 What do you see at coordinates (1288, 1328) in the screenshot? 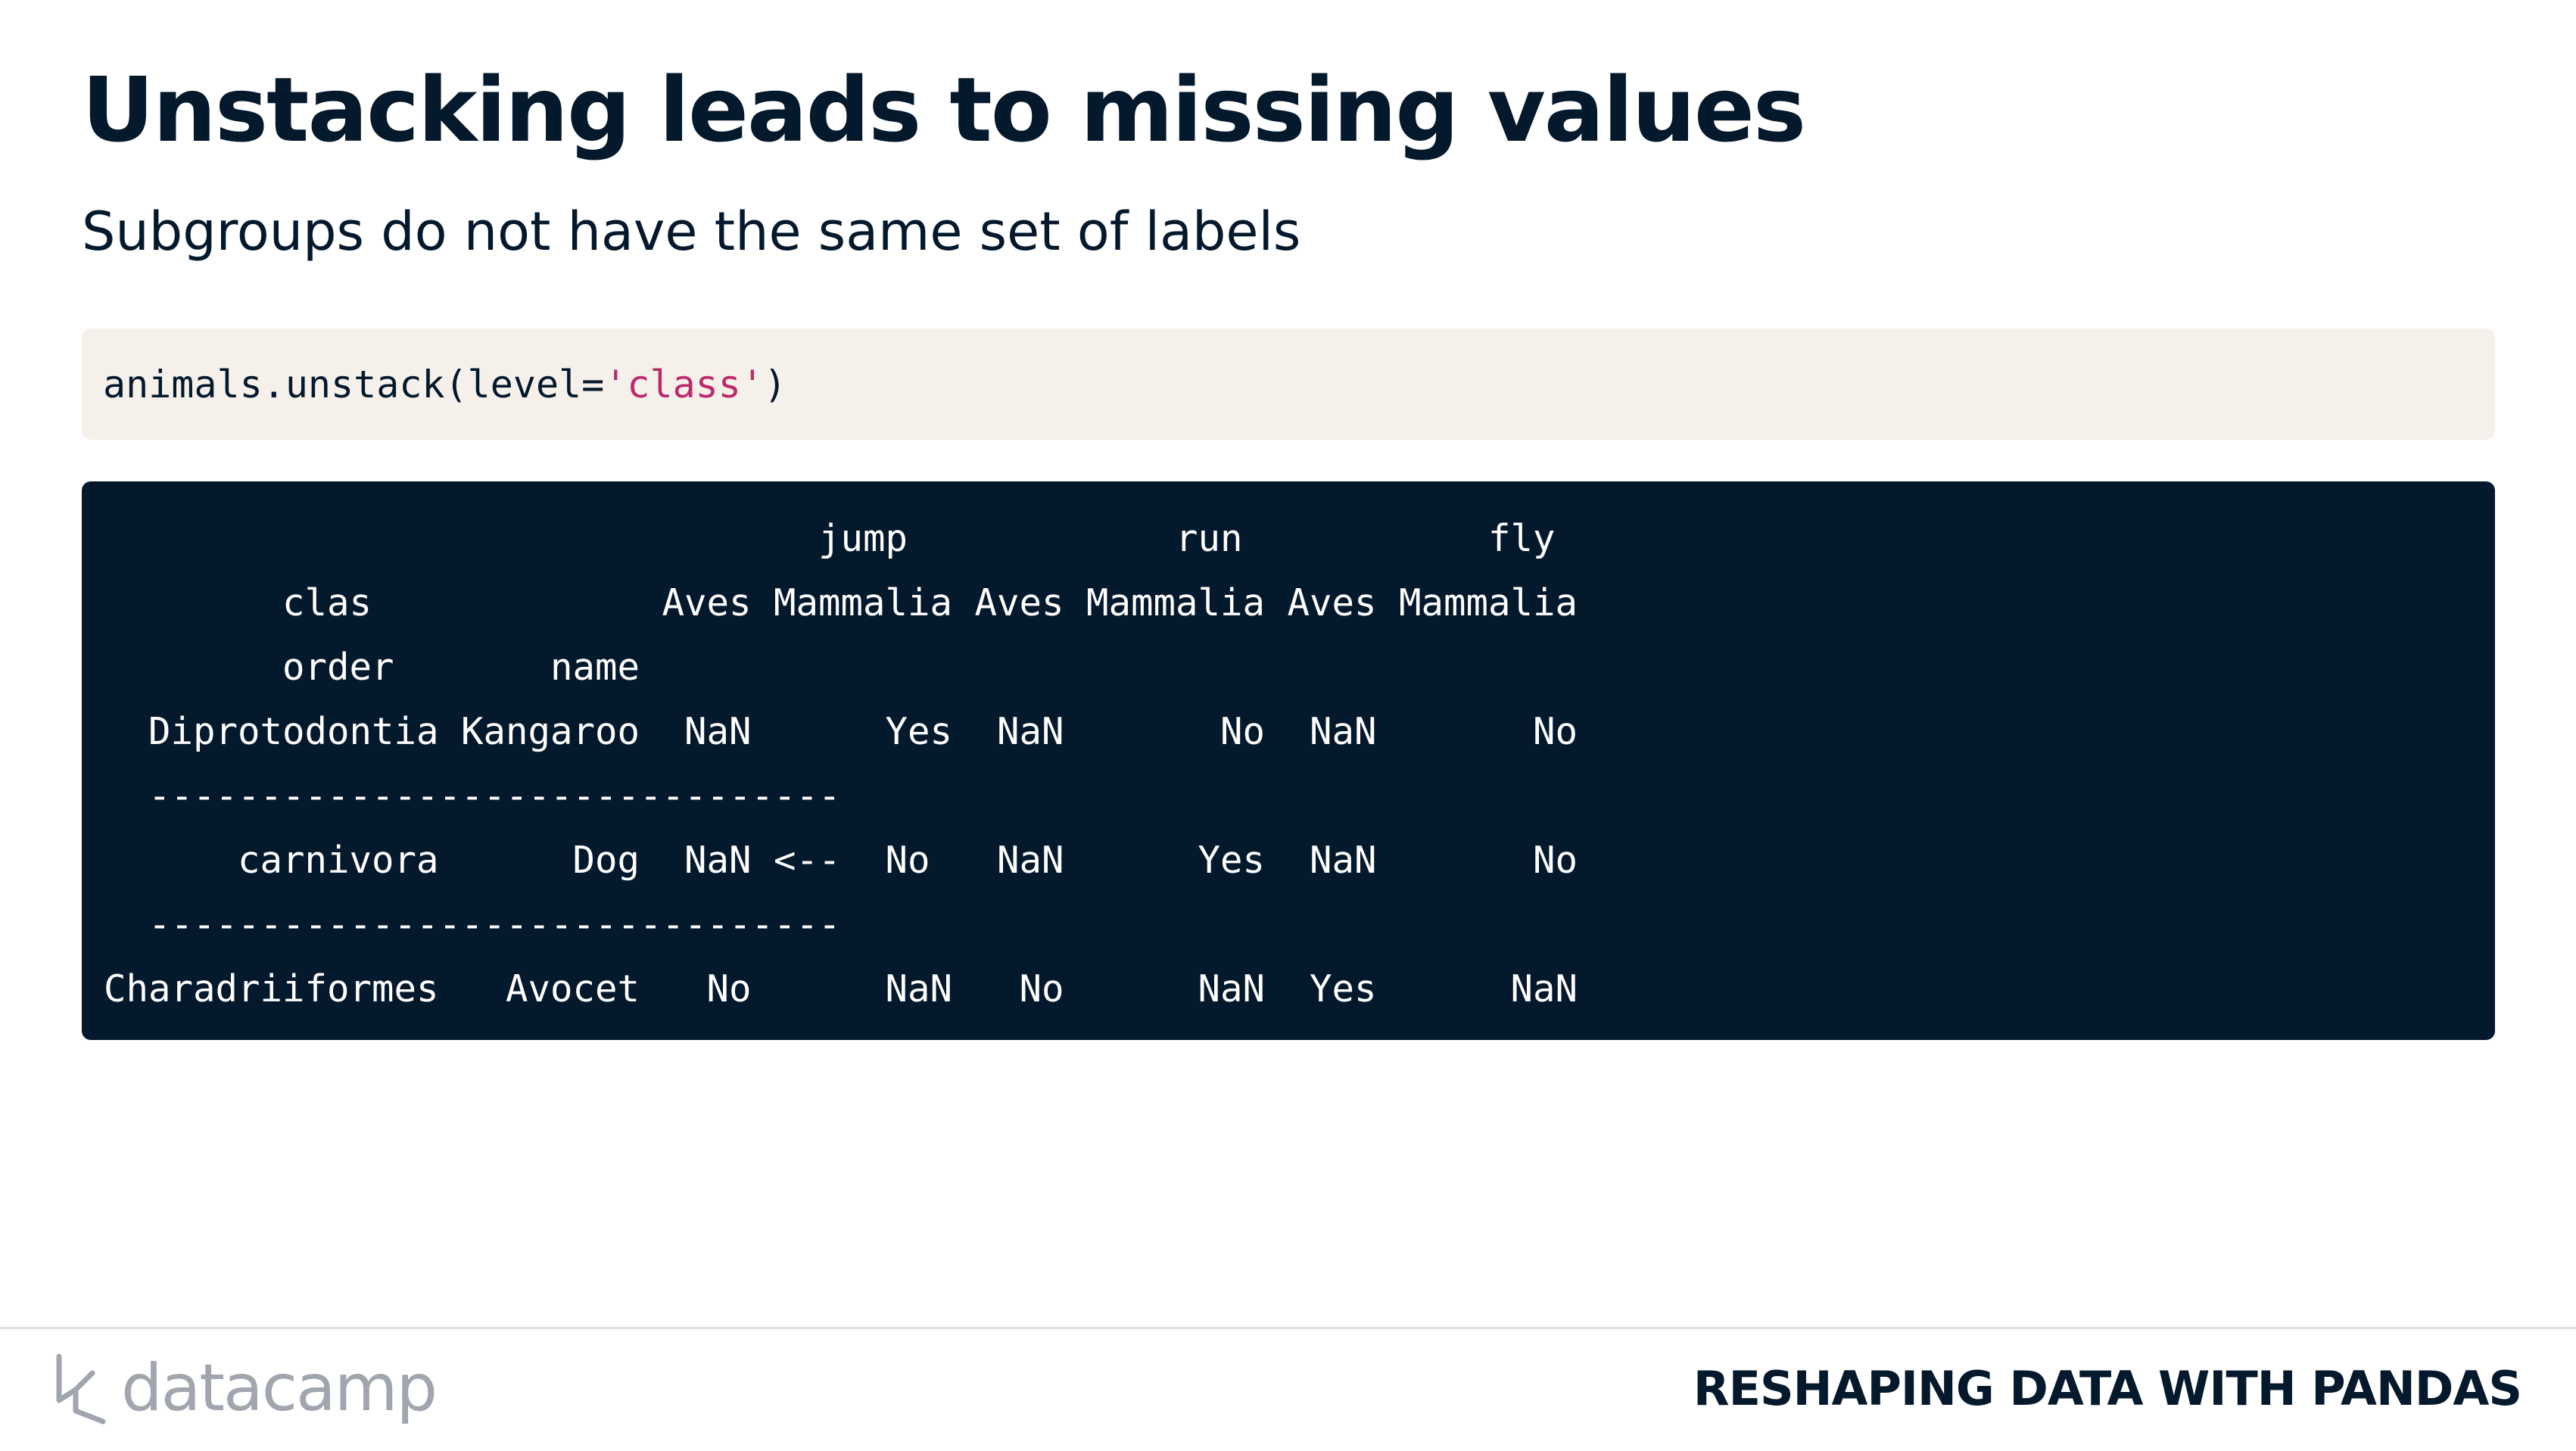
I see `footer-divider` at bounding box center [1288, 1328].